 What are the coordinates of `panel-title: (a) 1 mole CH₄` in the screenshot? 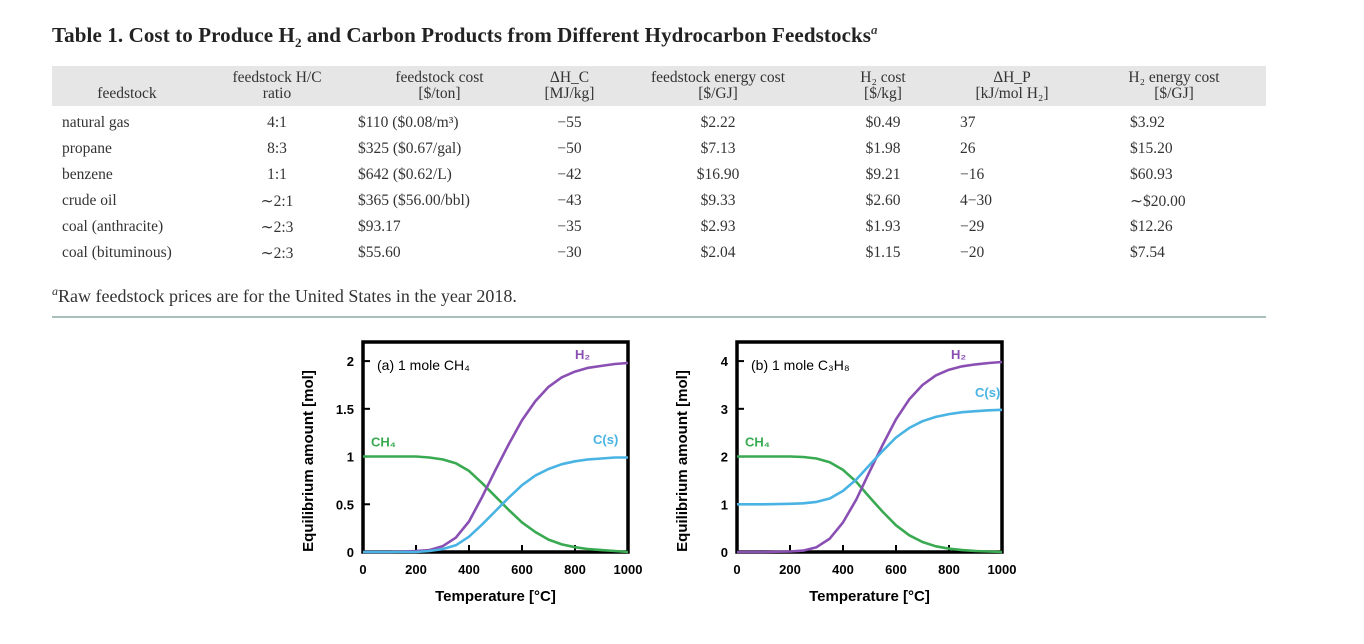 It's located at (423, 365).